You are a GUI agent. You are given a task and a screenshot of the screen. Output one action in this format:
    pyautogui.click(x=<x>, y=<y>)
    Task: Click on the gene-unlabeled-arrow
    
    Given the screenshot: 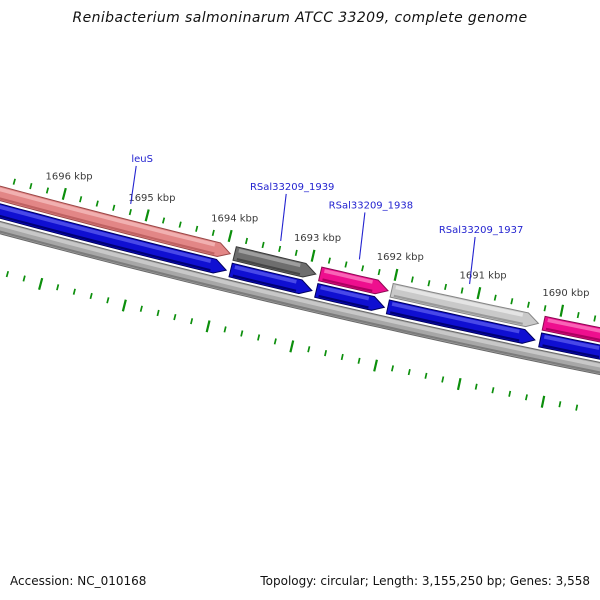 What is the action you would take?
    pyautogui.click(x=570, y=329)
    